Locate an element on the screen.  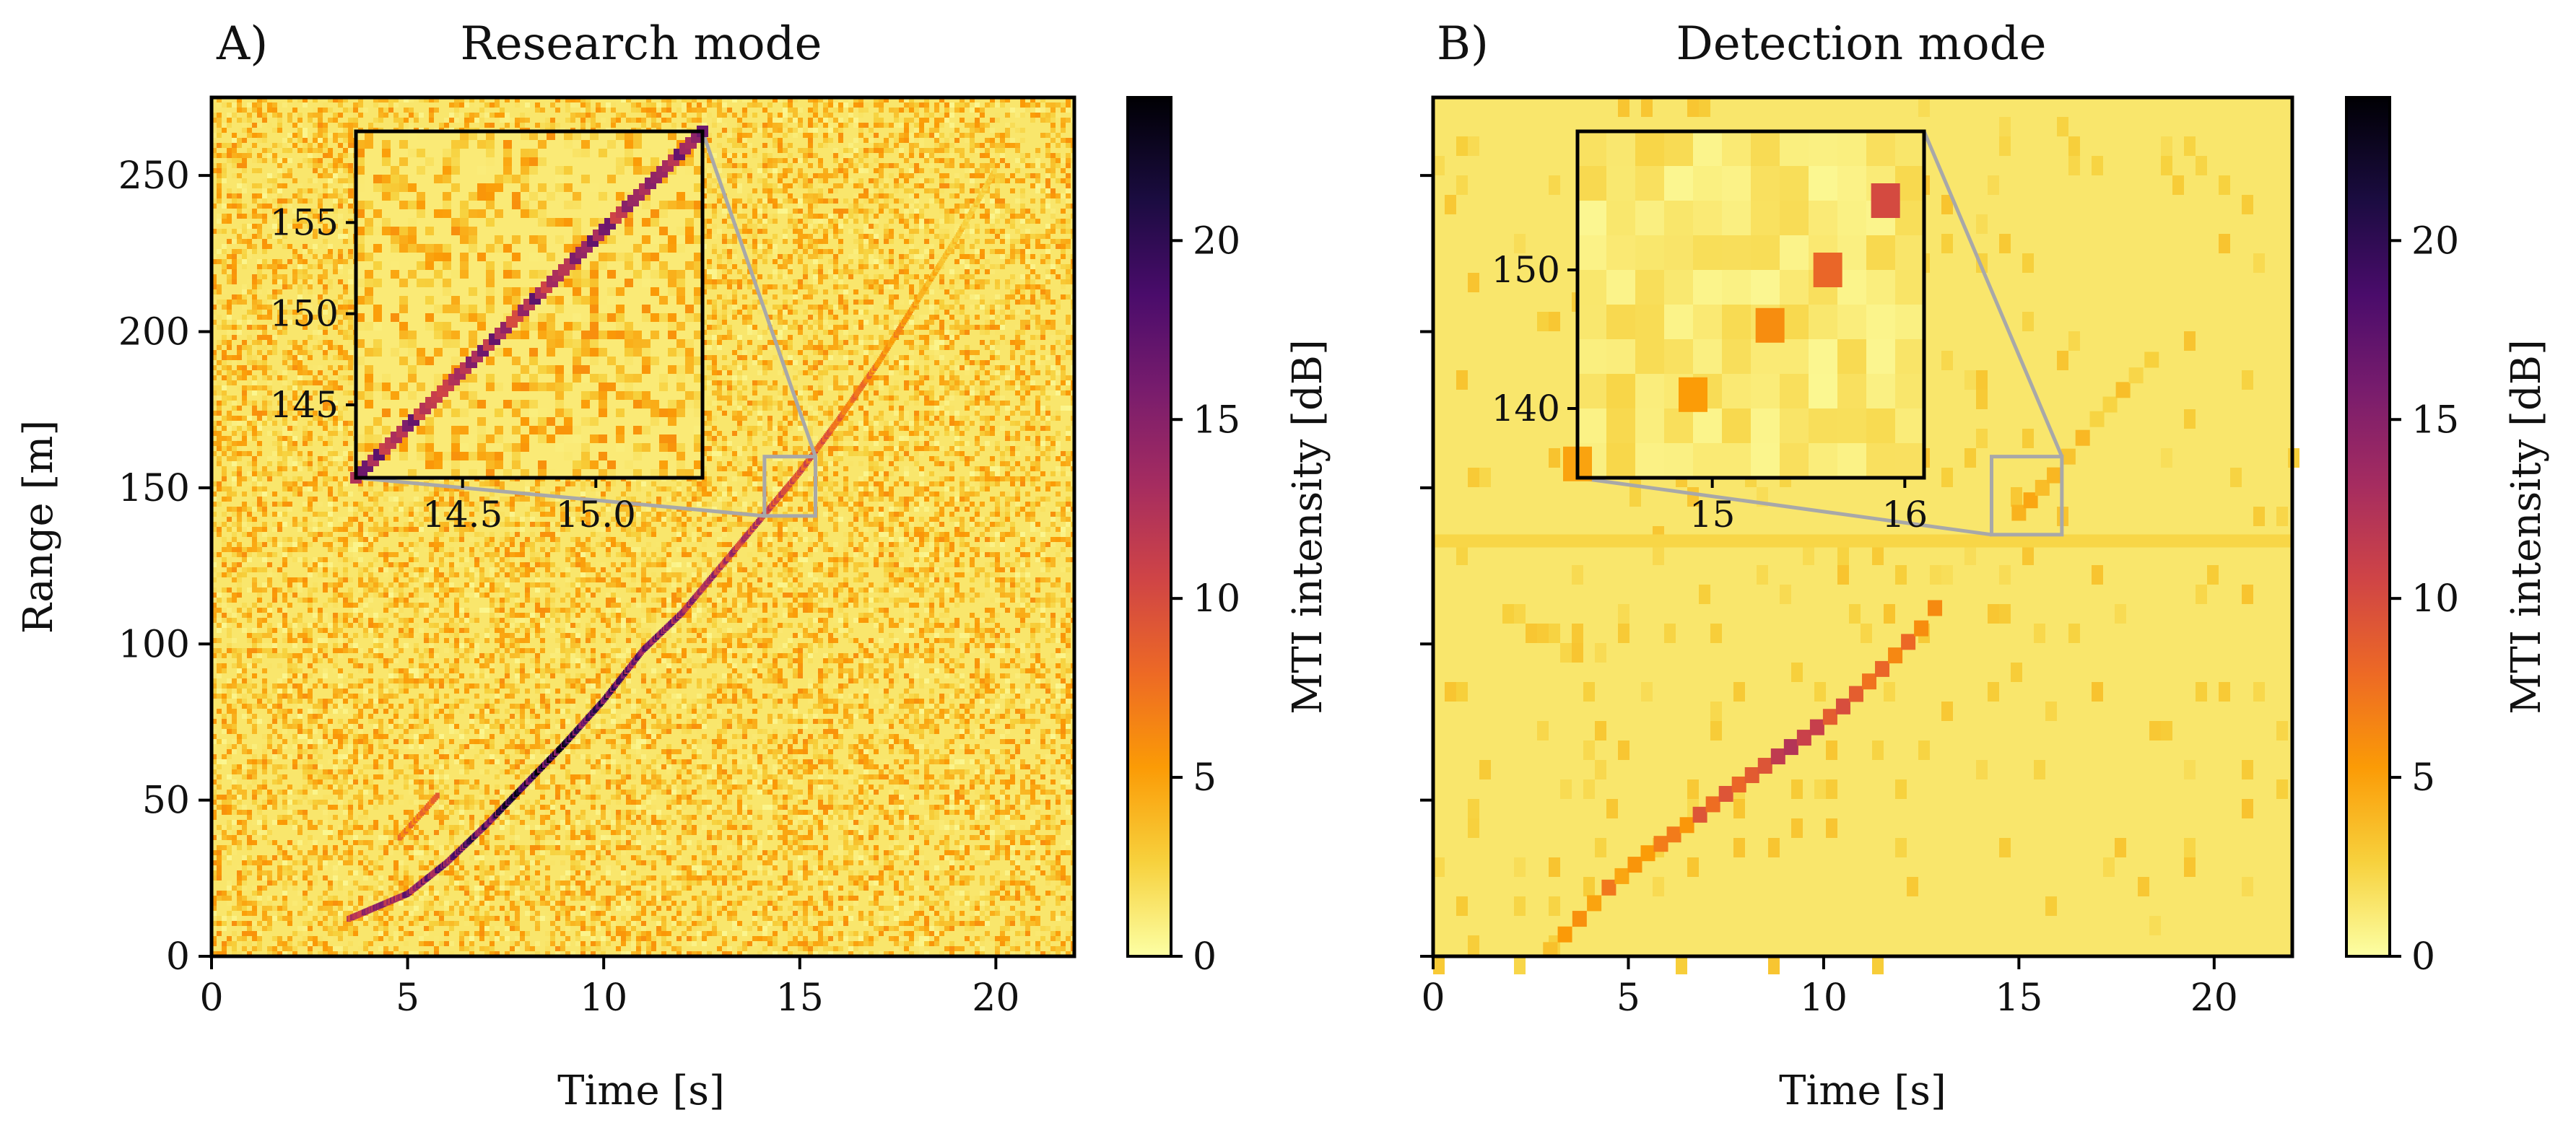
y-tick-label: 200 is located at coordinates (154, 332).